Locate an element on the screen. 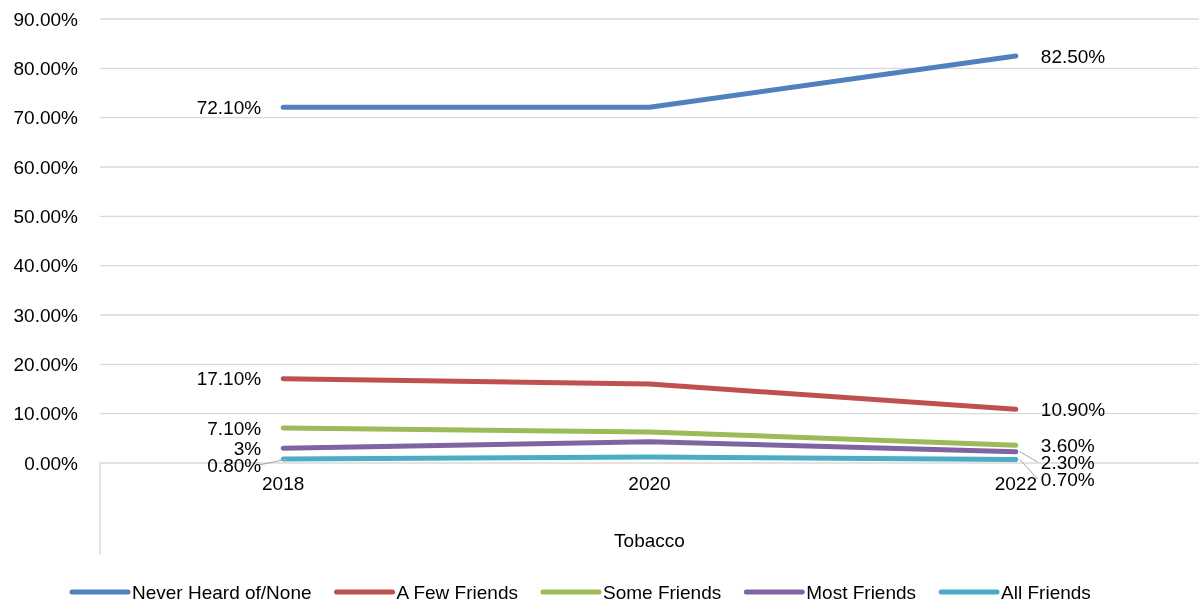 This screenshot has height=605, width=1199. x-tick-label: 2020 is located at coordinates (649, 484).